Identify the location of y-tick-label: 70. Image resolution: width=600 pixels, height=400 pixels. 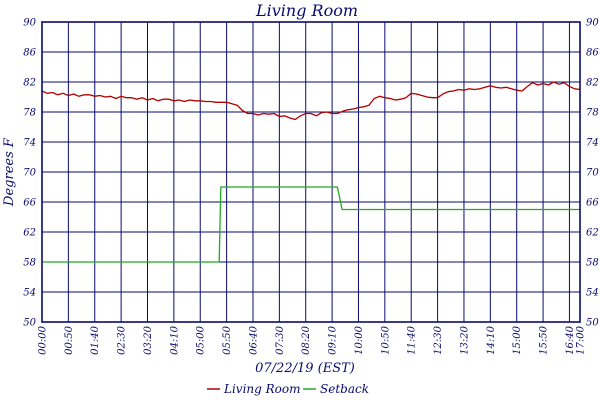
(29, 173).